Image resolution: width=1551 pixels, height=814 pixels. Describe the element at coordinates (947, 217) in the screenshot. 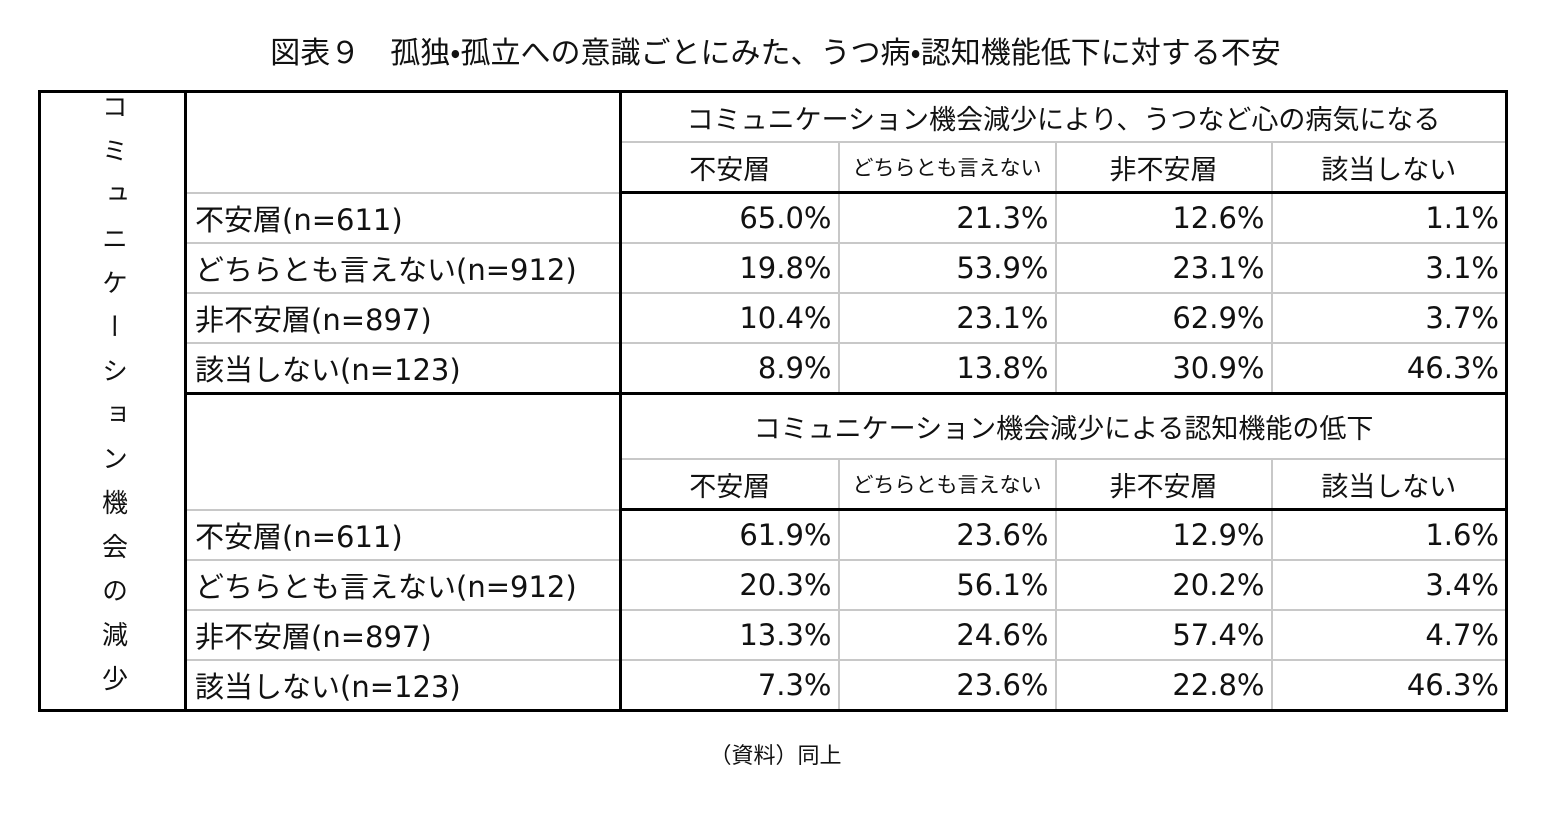

I see `cell-value: 21.3%` at that location.